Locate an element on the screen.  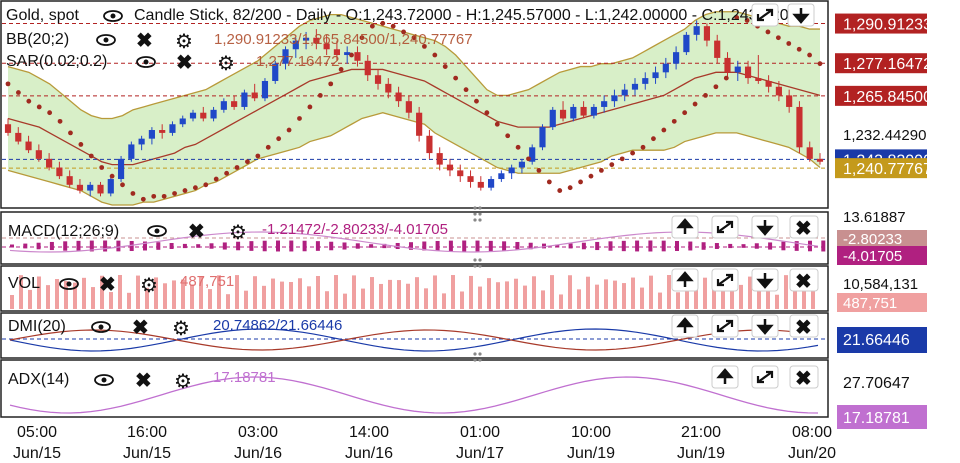
macd-axis-low: -4.01705 is located at coordinates (872, 256).